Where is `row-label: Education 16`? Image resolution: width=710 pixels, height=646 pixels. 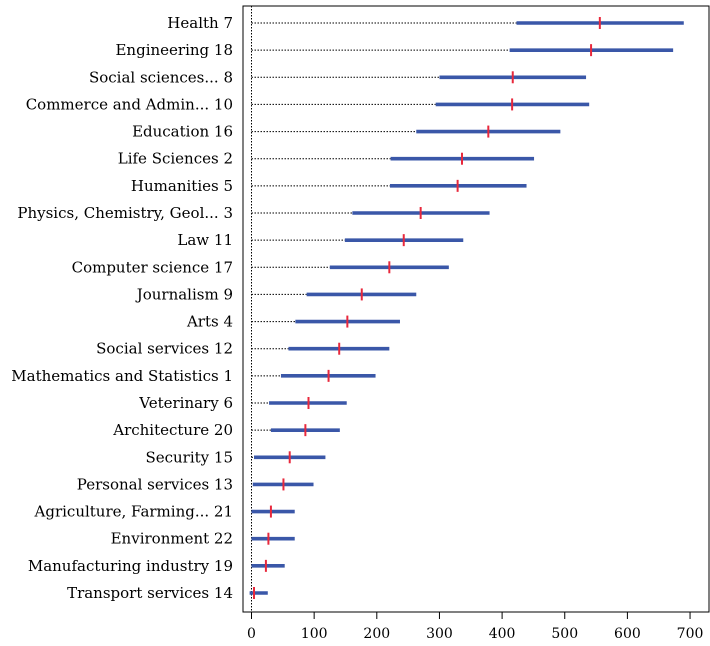
row-label: Education 16 is located at coordinates (182, 132).